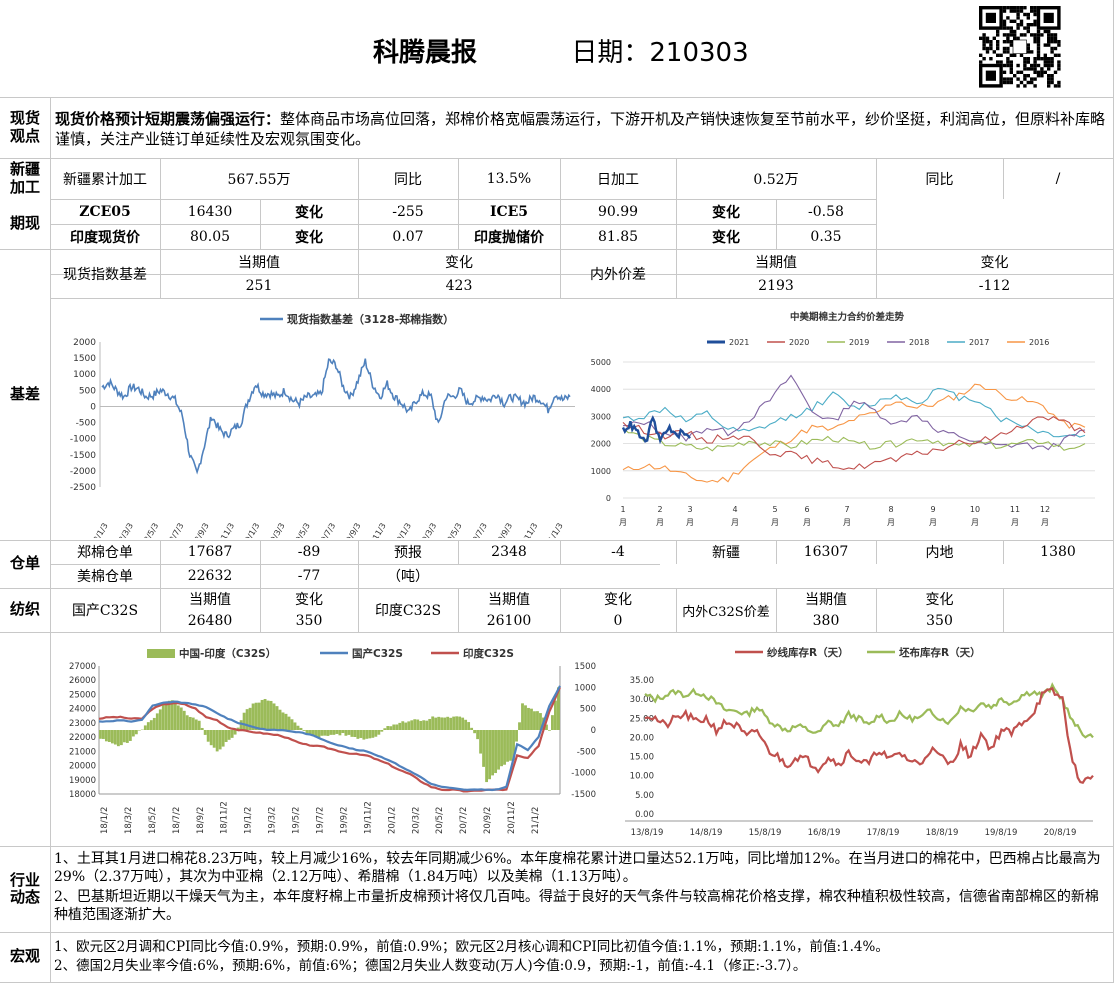 This screenshot has width=1114, height=983. I want to click on futures-contract-name: ZCE05, so click(105, 211).